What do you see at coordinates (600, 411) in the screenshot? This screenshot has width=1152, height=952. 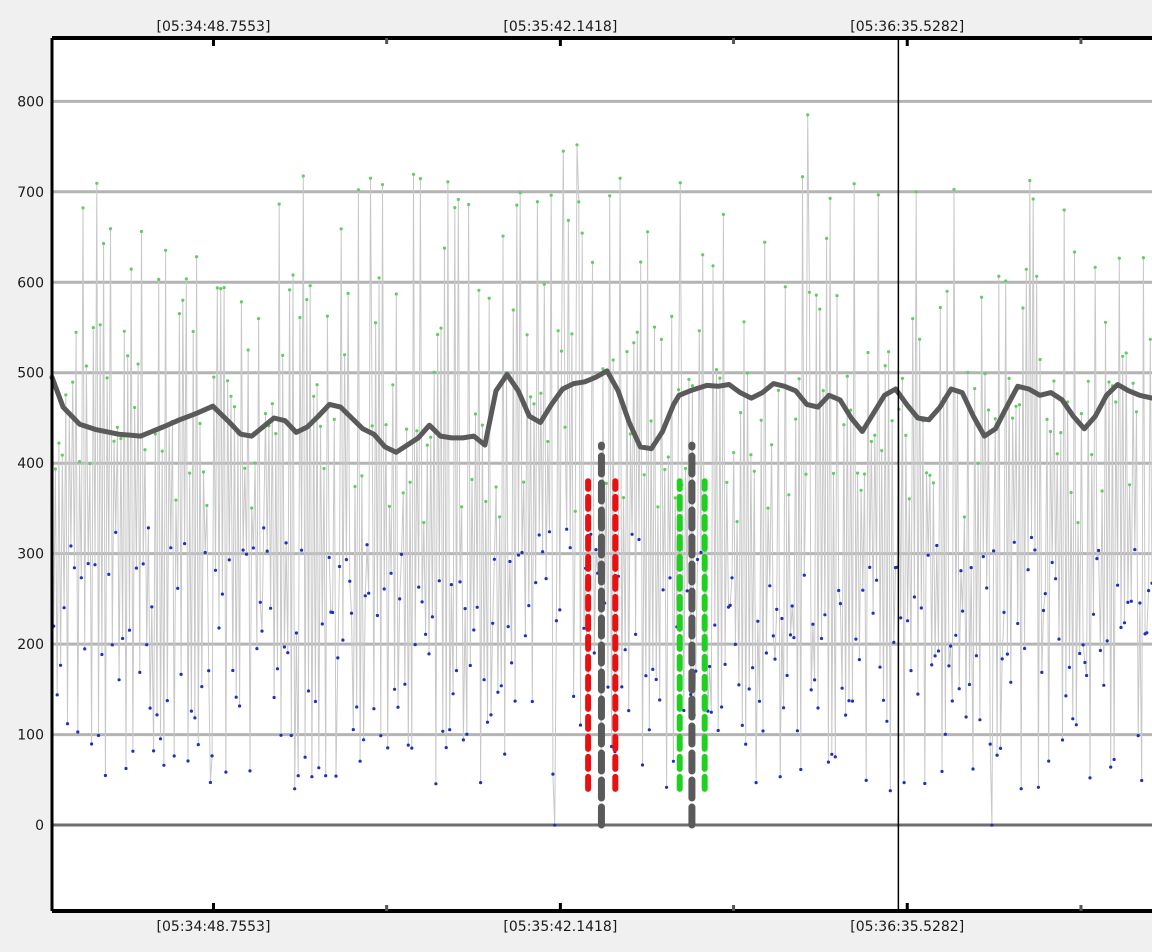 I see `smoothed-series` at bounding box center [600, 411].